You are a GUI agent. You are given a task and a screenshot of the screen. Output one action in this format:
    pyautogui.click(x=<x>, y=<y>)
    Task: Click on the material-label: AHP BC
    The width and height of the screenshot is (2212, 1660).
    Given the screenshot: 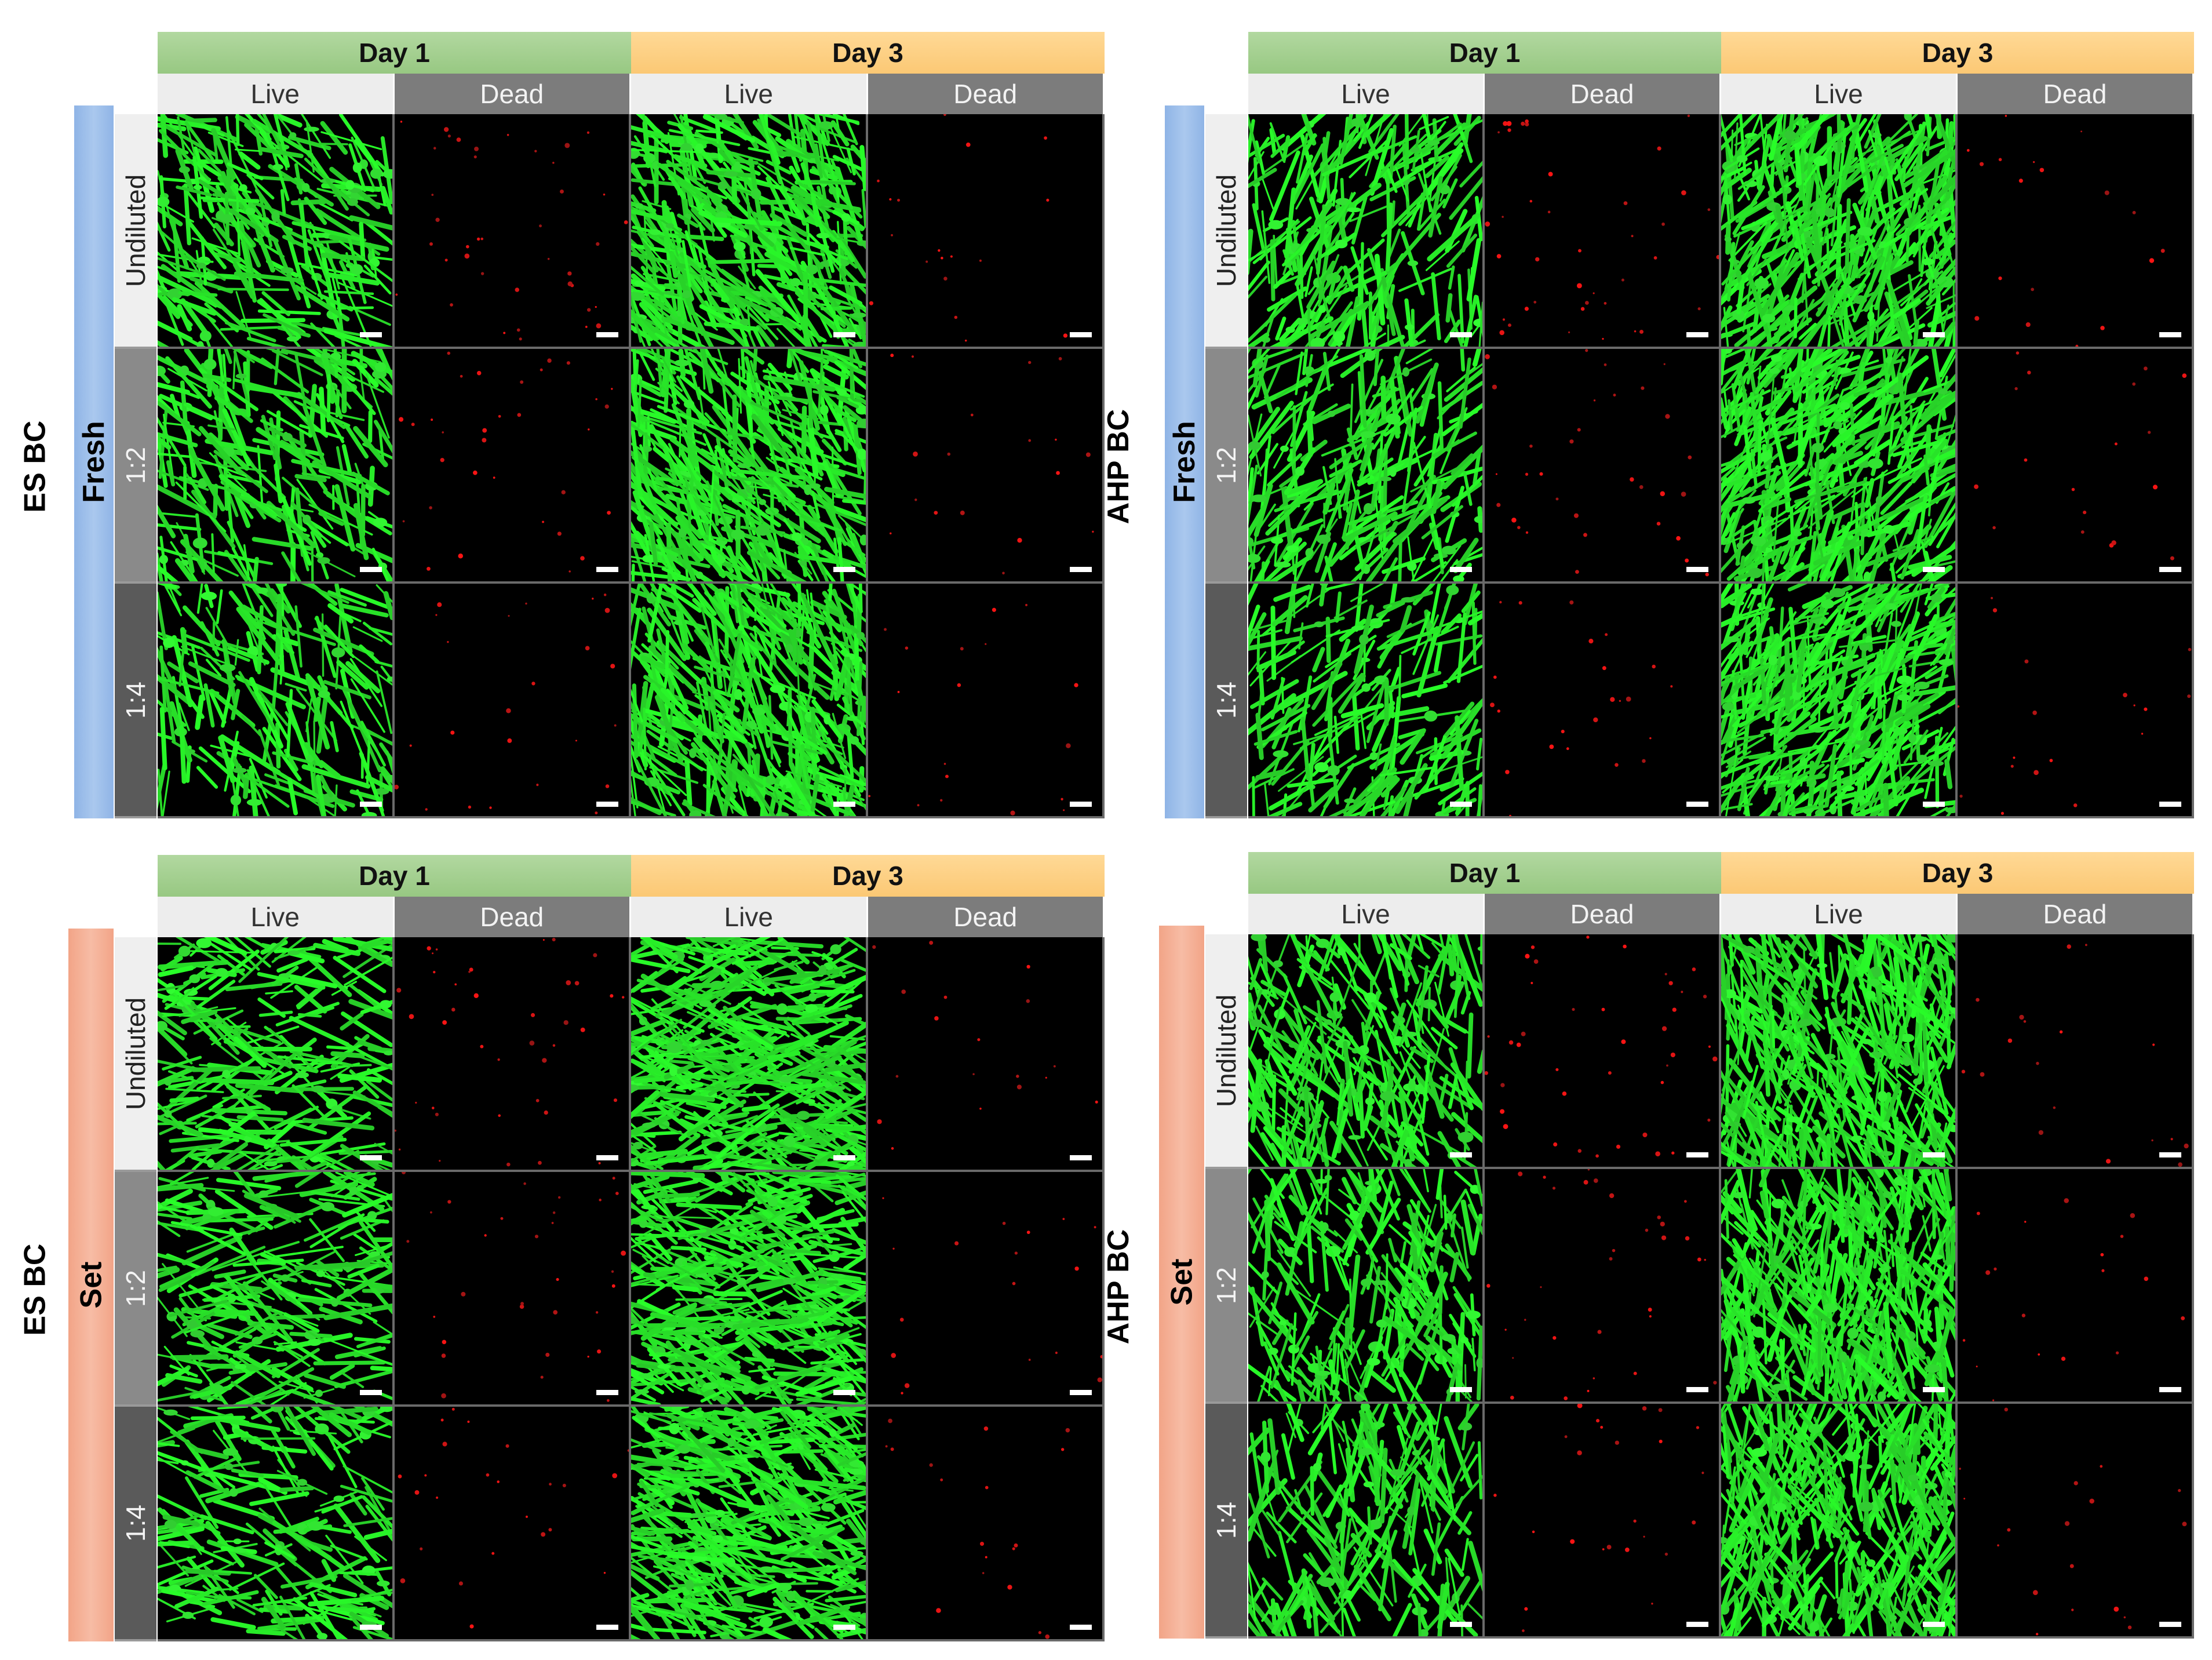 What is the action you would take?
    pyautogui.click(x=1119, y=467)
    